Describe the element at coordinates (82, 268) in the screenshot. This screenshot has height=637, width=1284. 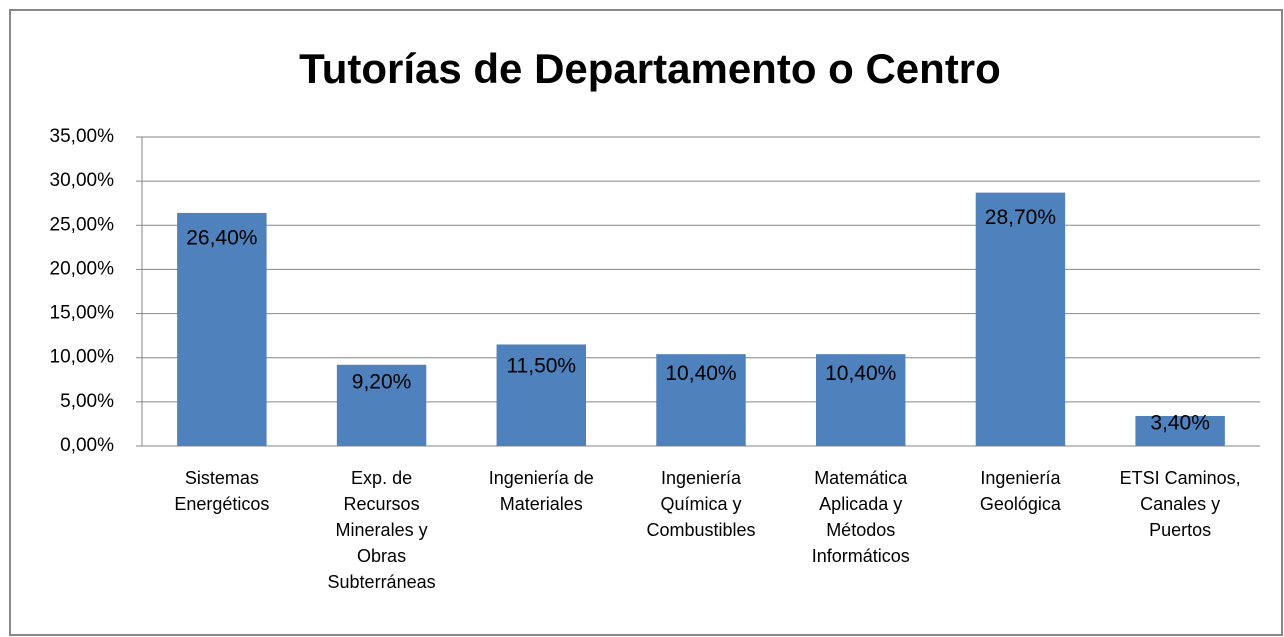
I see `y-tick-label: 20,00%` at that location.